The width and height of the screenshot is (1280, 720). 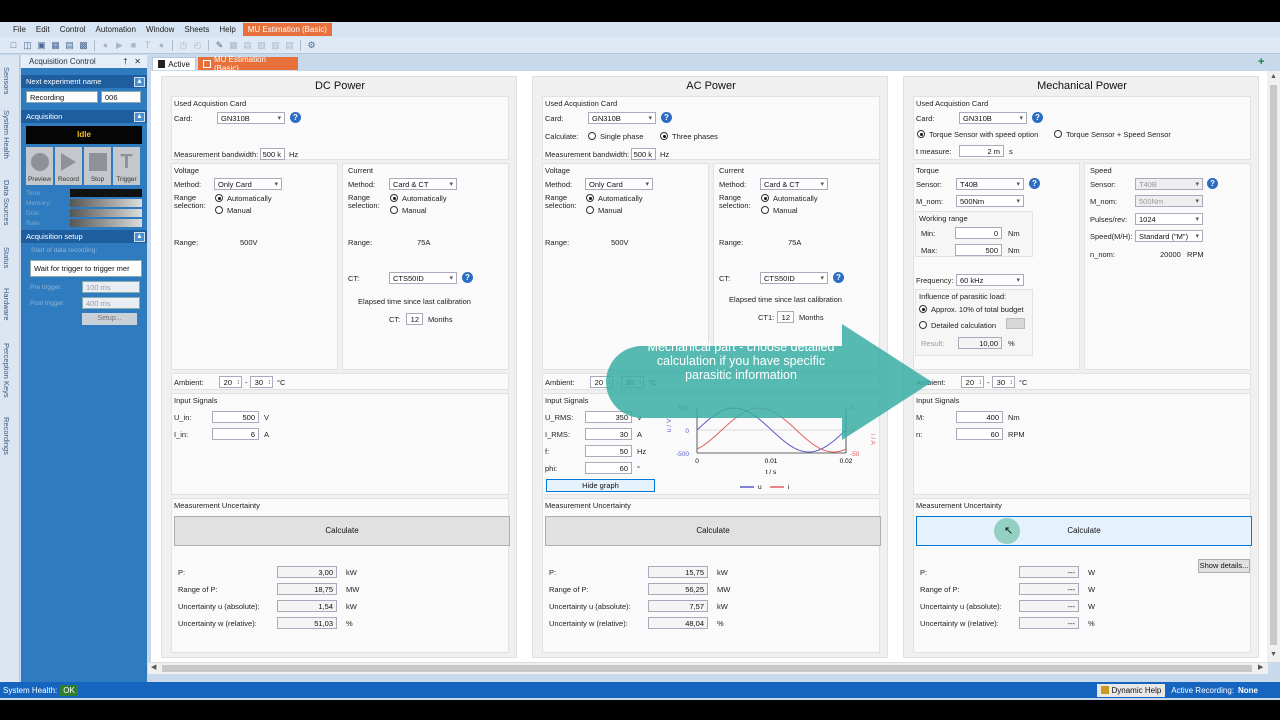 I want to click on speed-mh-select: Standard ("M"), so click(x=1169, y=236).